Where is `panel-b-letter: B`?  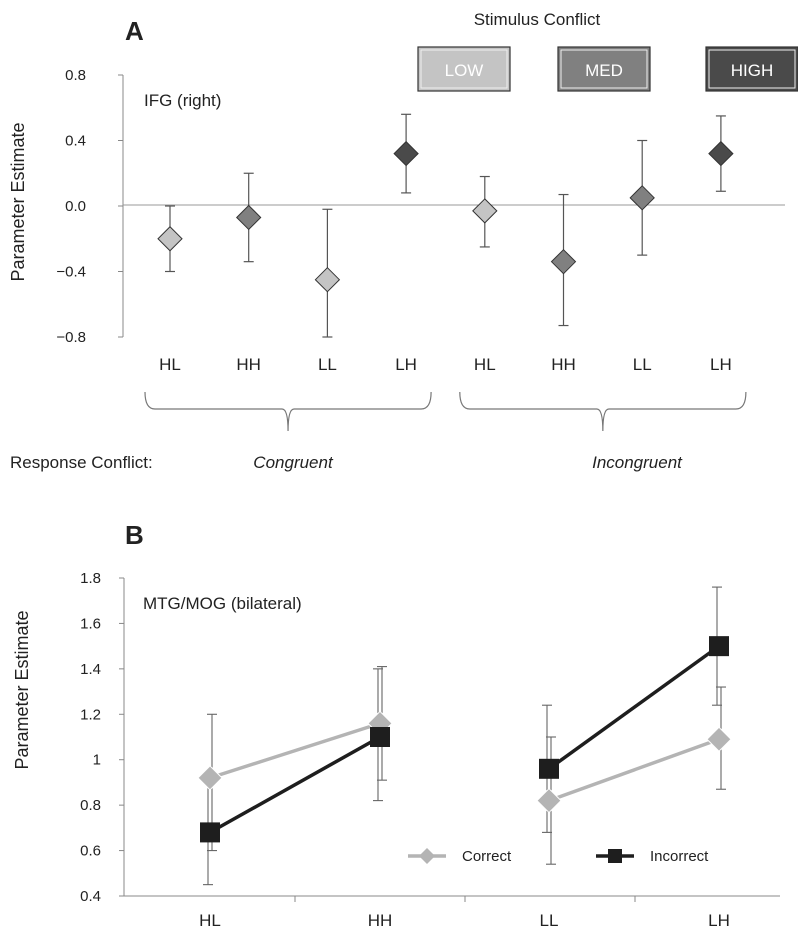 panel-b-letter: B is located at coordinates (134, 535).